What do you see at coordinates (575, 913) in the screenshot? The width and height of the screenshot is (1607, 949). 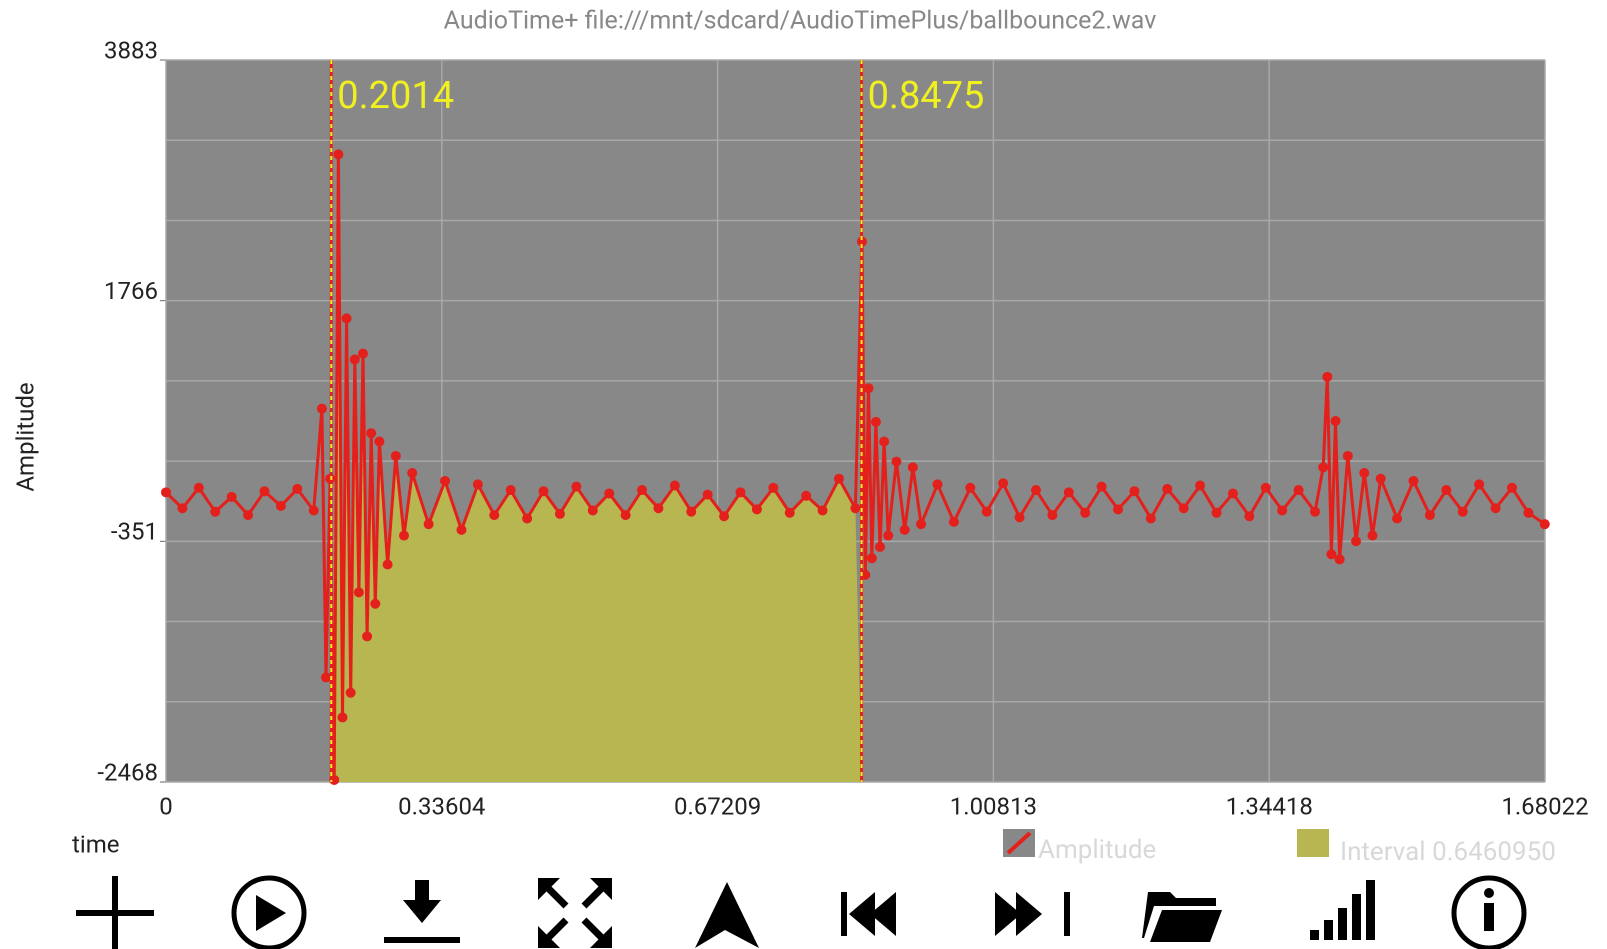 I see `zoom-fit-button` at bounding box center [575, 913].